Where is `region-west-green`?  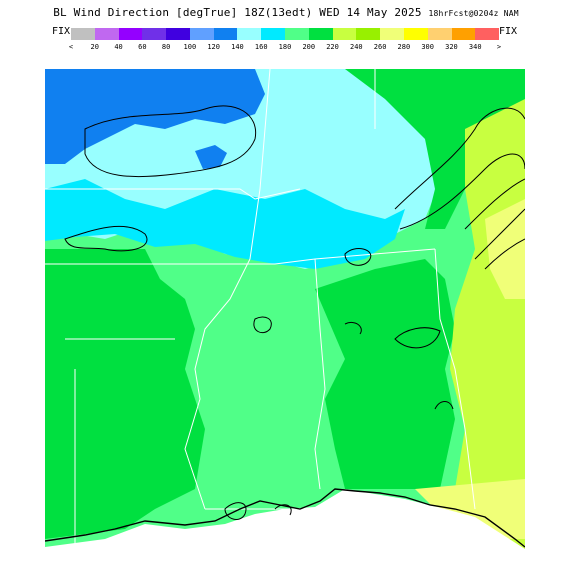 region-west-green is located at coordinates (125, 394).